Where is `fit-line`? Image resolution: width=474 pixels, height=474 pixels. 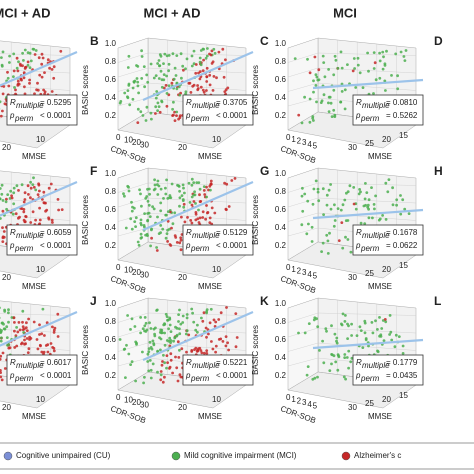 fit-line is located at coordinates (368, 344).